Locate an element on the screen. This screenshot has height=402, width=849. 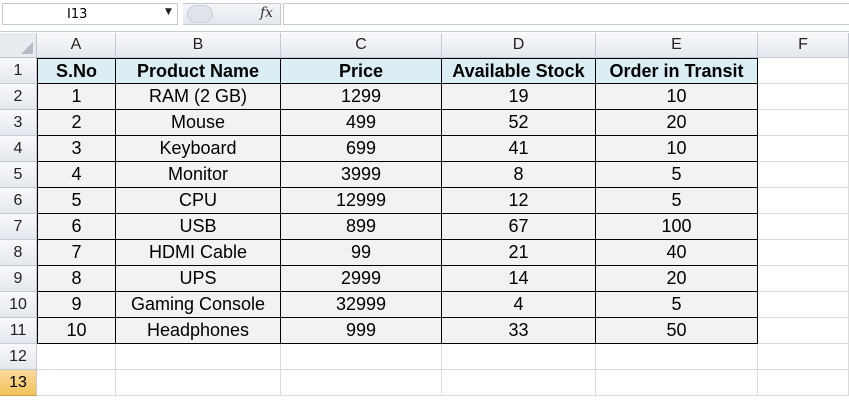
row-header-11: 11 is located at coordinates (18, 331).